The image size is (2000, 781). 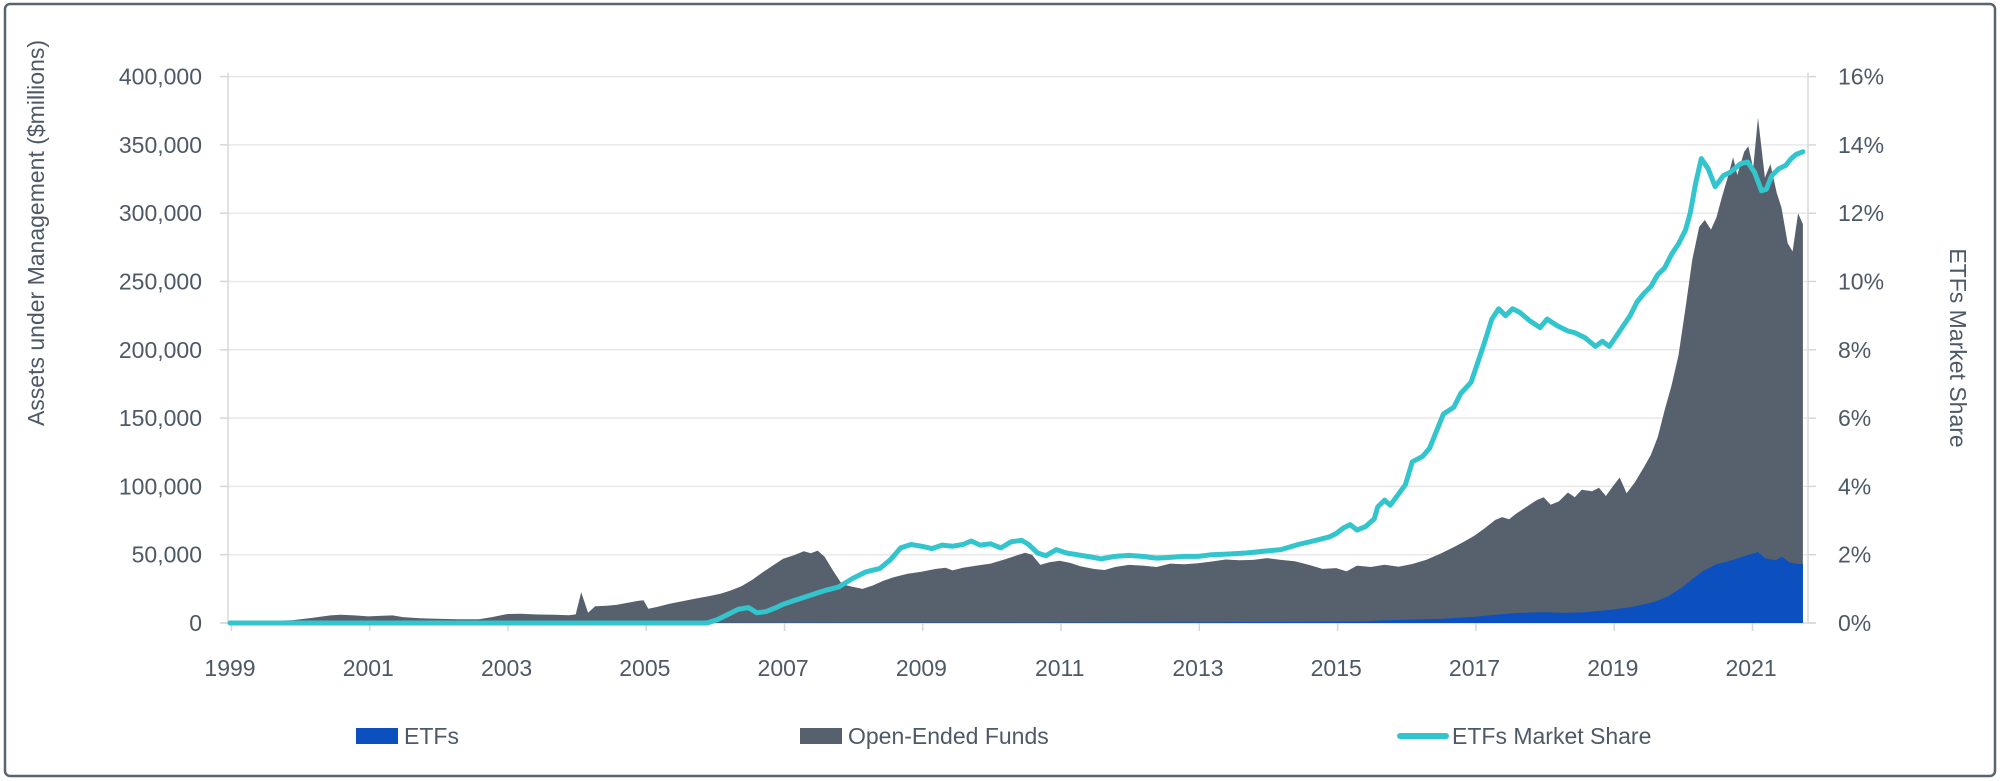 I want to click on legend-item-open-ended-funds: Open-Ended Funds, so click(x=924, y=736).